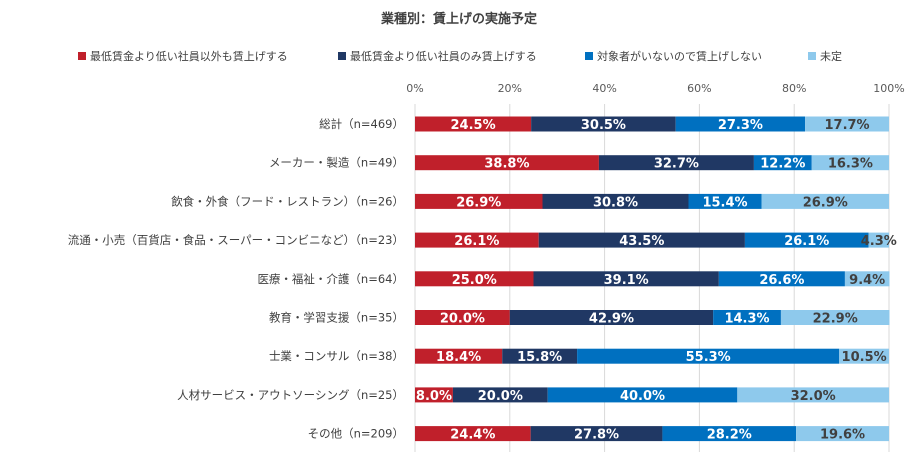 The image size is (918, 462). Describe the element at coordinates (290, 395) in the screenshot. I see `category-label: 人材サービス・アウトソーシング（n=25）` at that location.